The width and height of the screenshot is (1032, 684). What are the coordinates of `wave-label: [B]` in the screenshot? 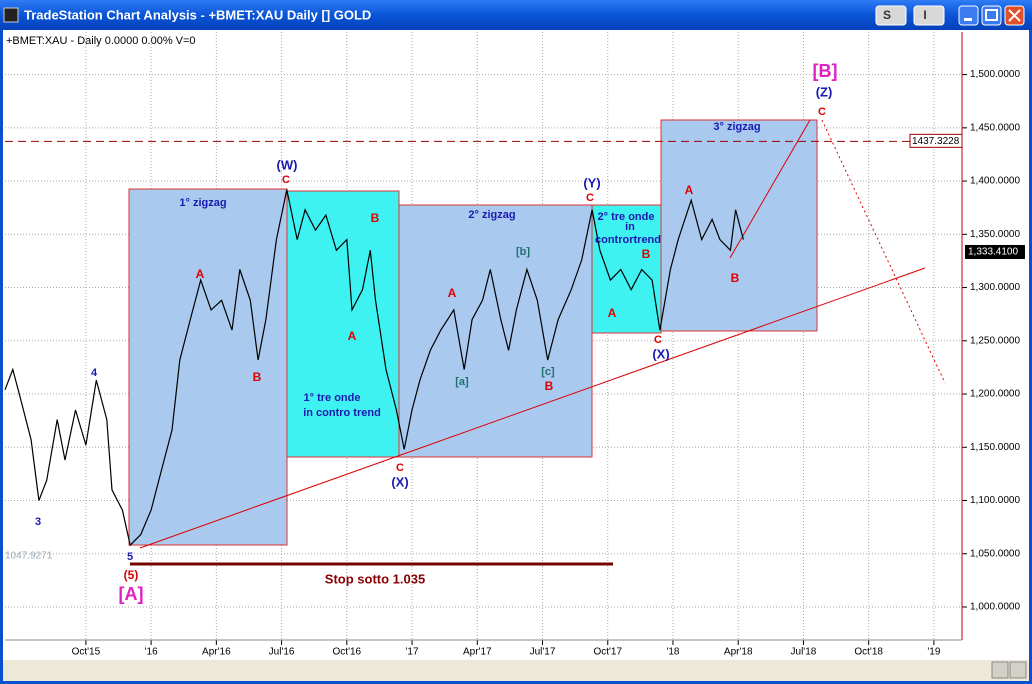 It's located at (825, 71).